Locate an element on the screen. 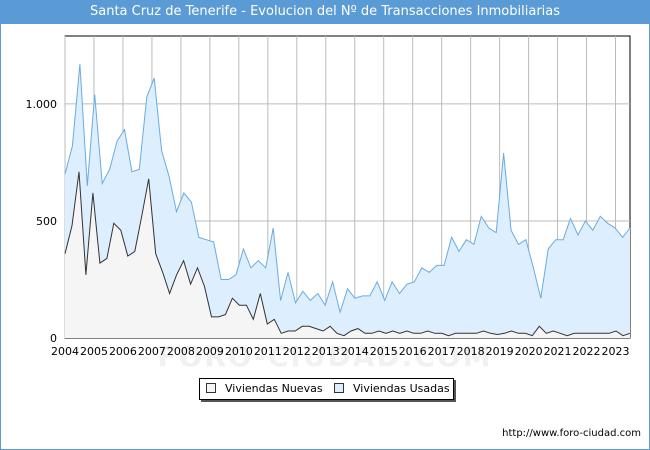  legend-swatch-usadas is located at coordinates (339, 388).